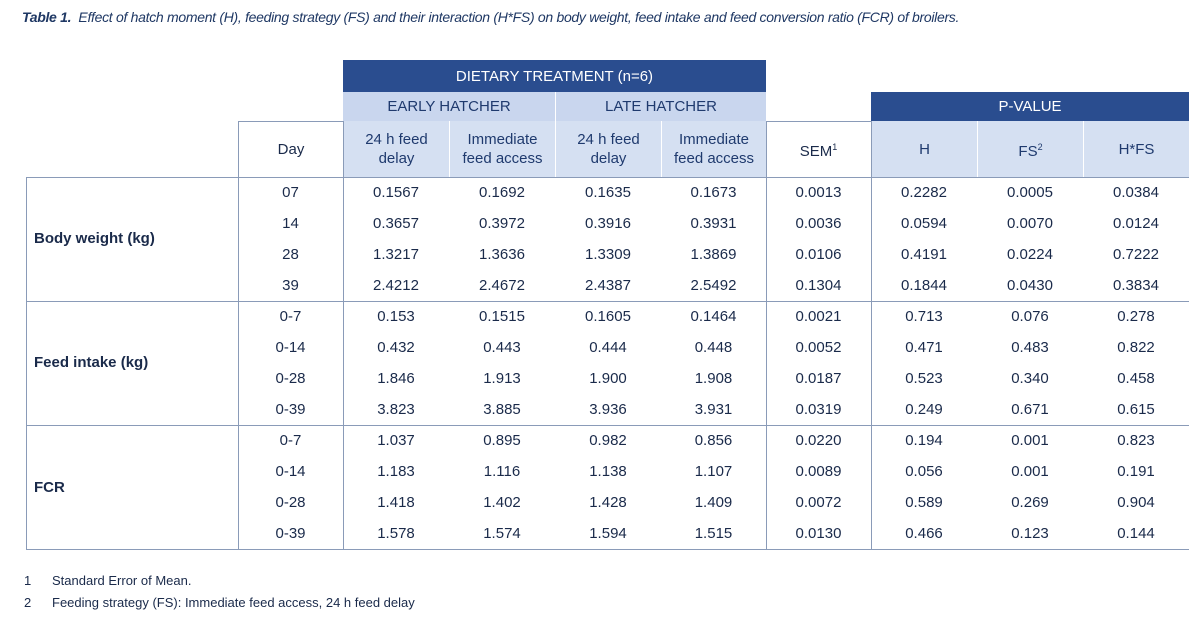  Describe the element at coordinates (1136, 533) in the screenshot. I see `cell-p-hfs: 0.144` at that location.